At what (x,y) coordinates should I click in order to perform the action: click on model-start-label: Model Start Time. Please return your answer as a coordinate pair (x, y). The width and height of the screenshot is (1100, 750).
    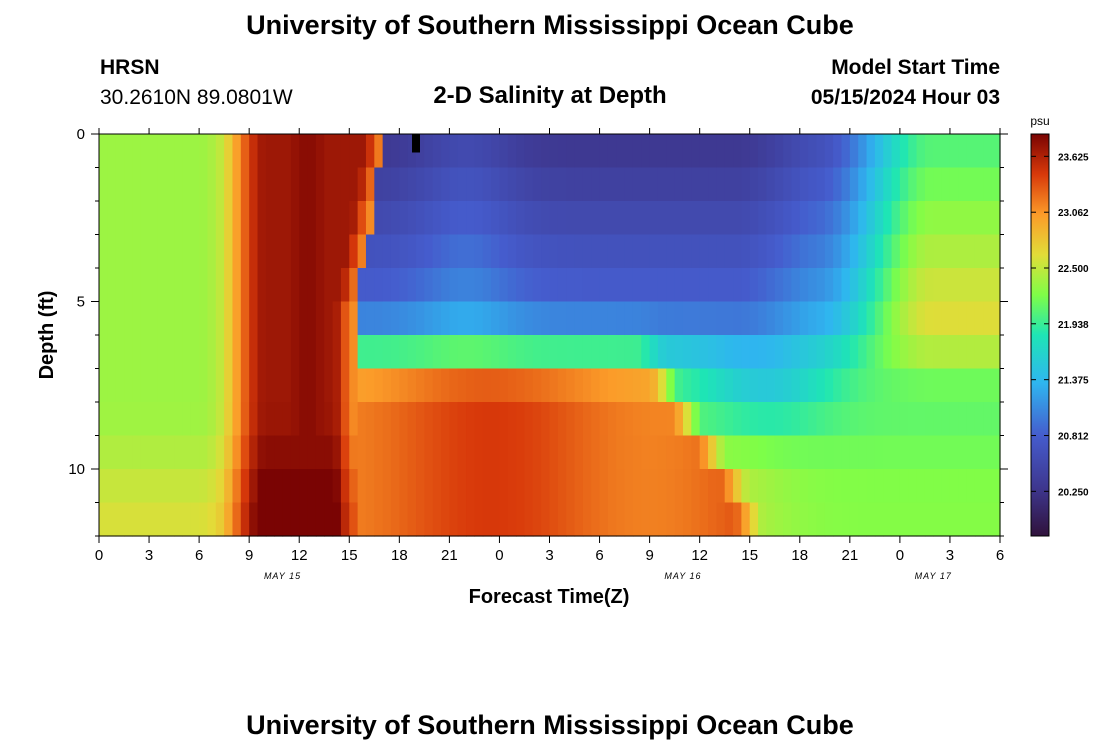
    Looking at the image, I should click on (915, 67).